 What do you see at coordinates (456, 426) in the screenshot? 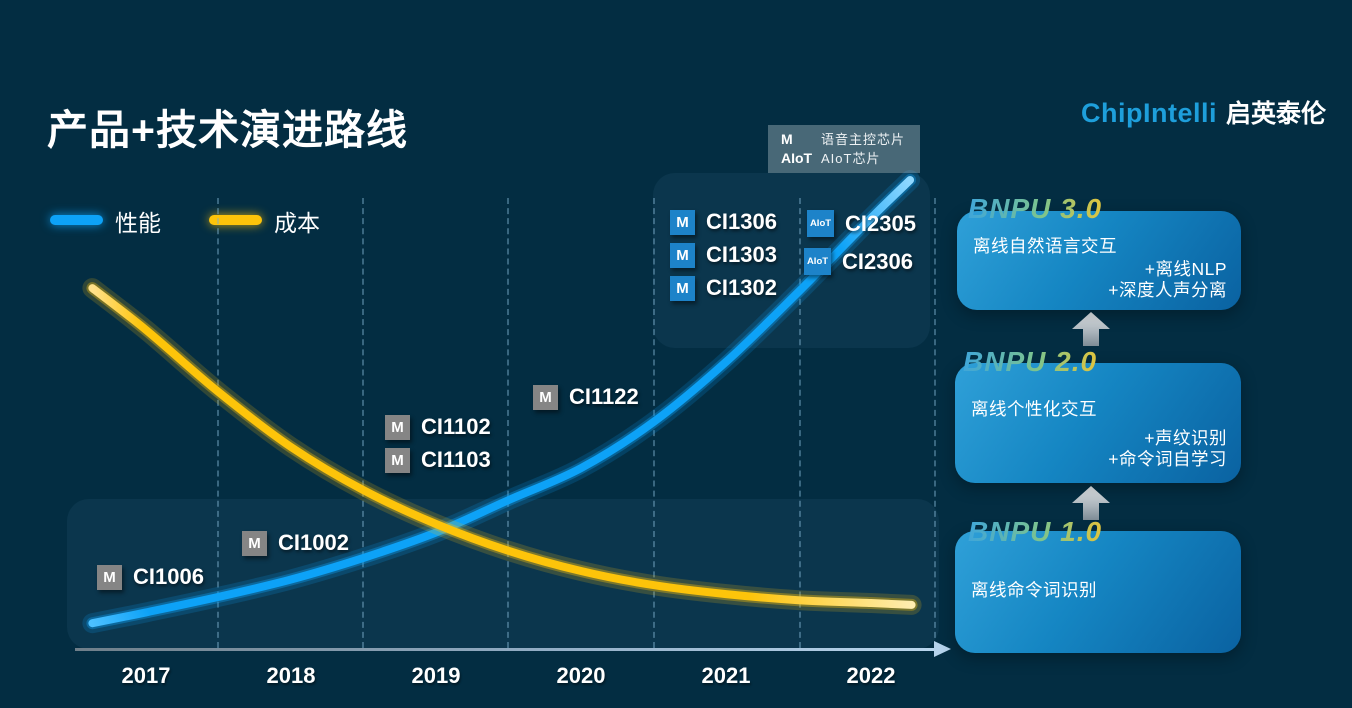
I see `chip-label: CI1102` at bounding box center [456, 426].